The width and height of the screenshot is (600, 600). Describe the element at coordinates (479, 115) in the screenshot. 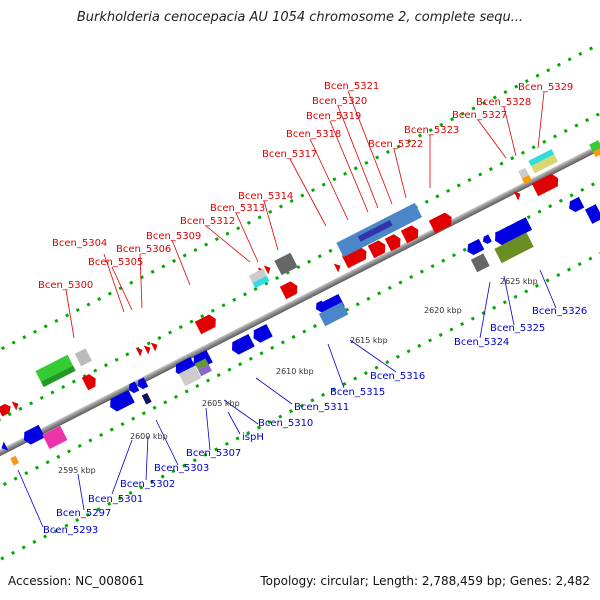

I see `forward-gene-label: Bcen_5327` at that location.